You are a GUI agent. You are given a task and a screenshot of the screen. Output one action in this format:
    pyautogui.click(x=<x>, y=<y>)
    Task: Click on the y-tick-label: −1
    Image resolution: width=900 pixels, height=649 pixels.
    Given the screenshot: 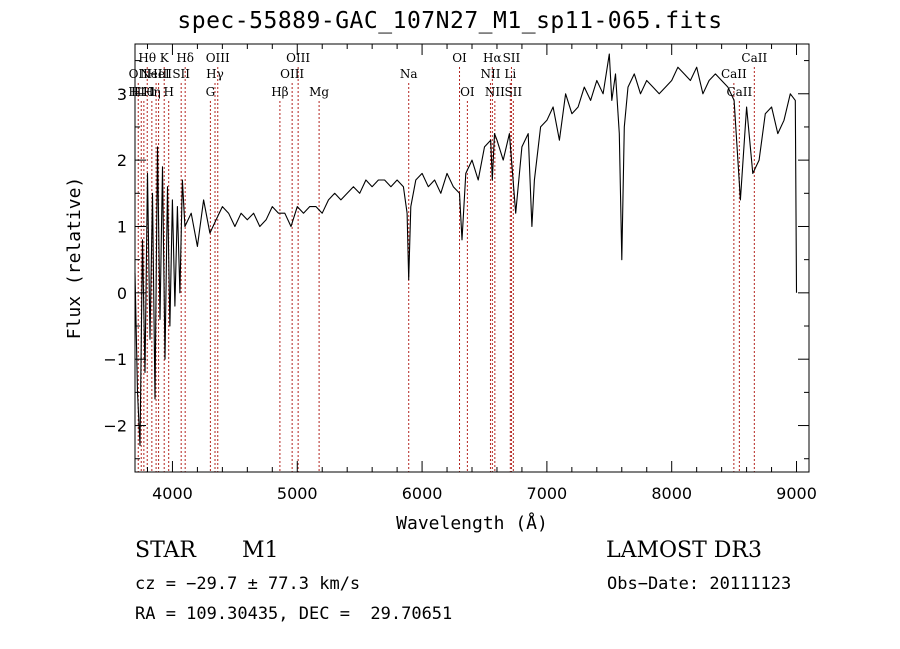 What is the action you would take?
    pyautogui.click(x=115, y=359)
    